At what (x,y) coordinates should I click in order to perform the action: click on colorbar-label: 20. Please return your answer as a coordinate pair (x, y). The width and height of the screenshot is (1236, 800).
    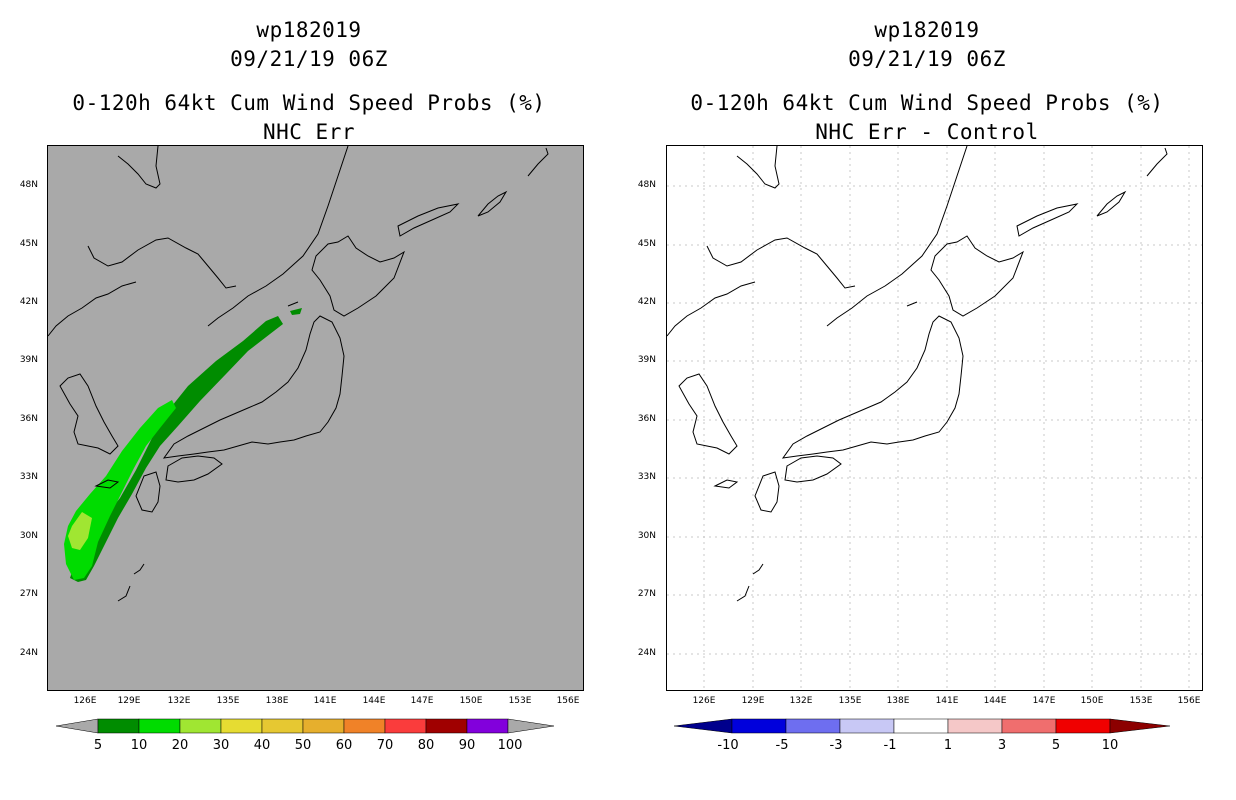
    Looking at the image, I should click on (180, 745).